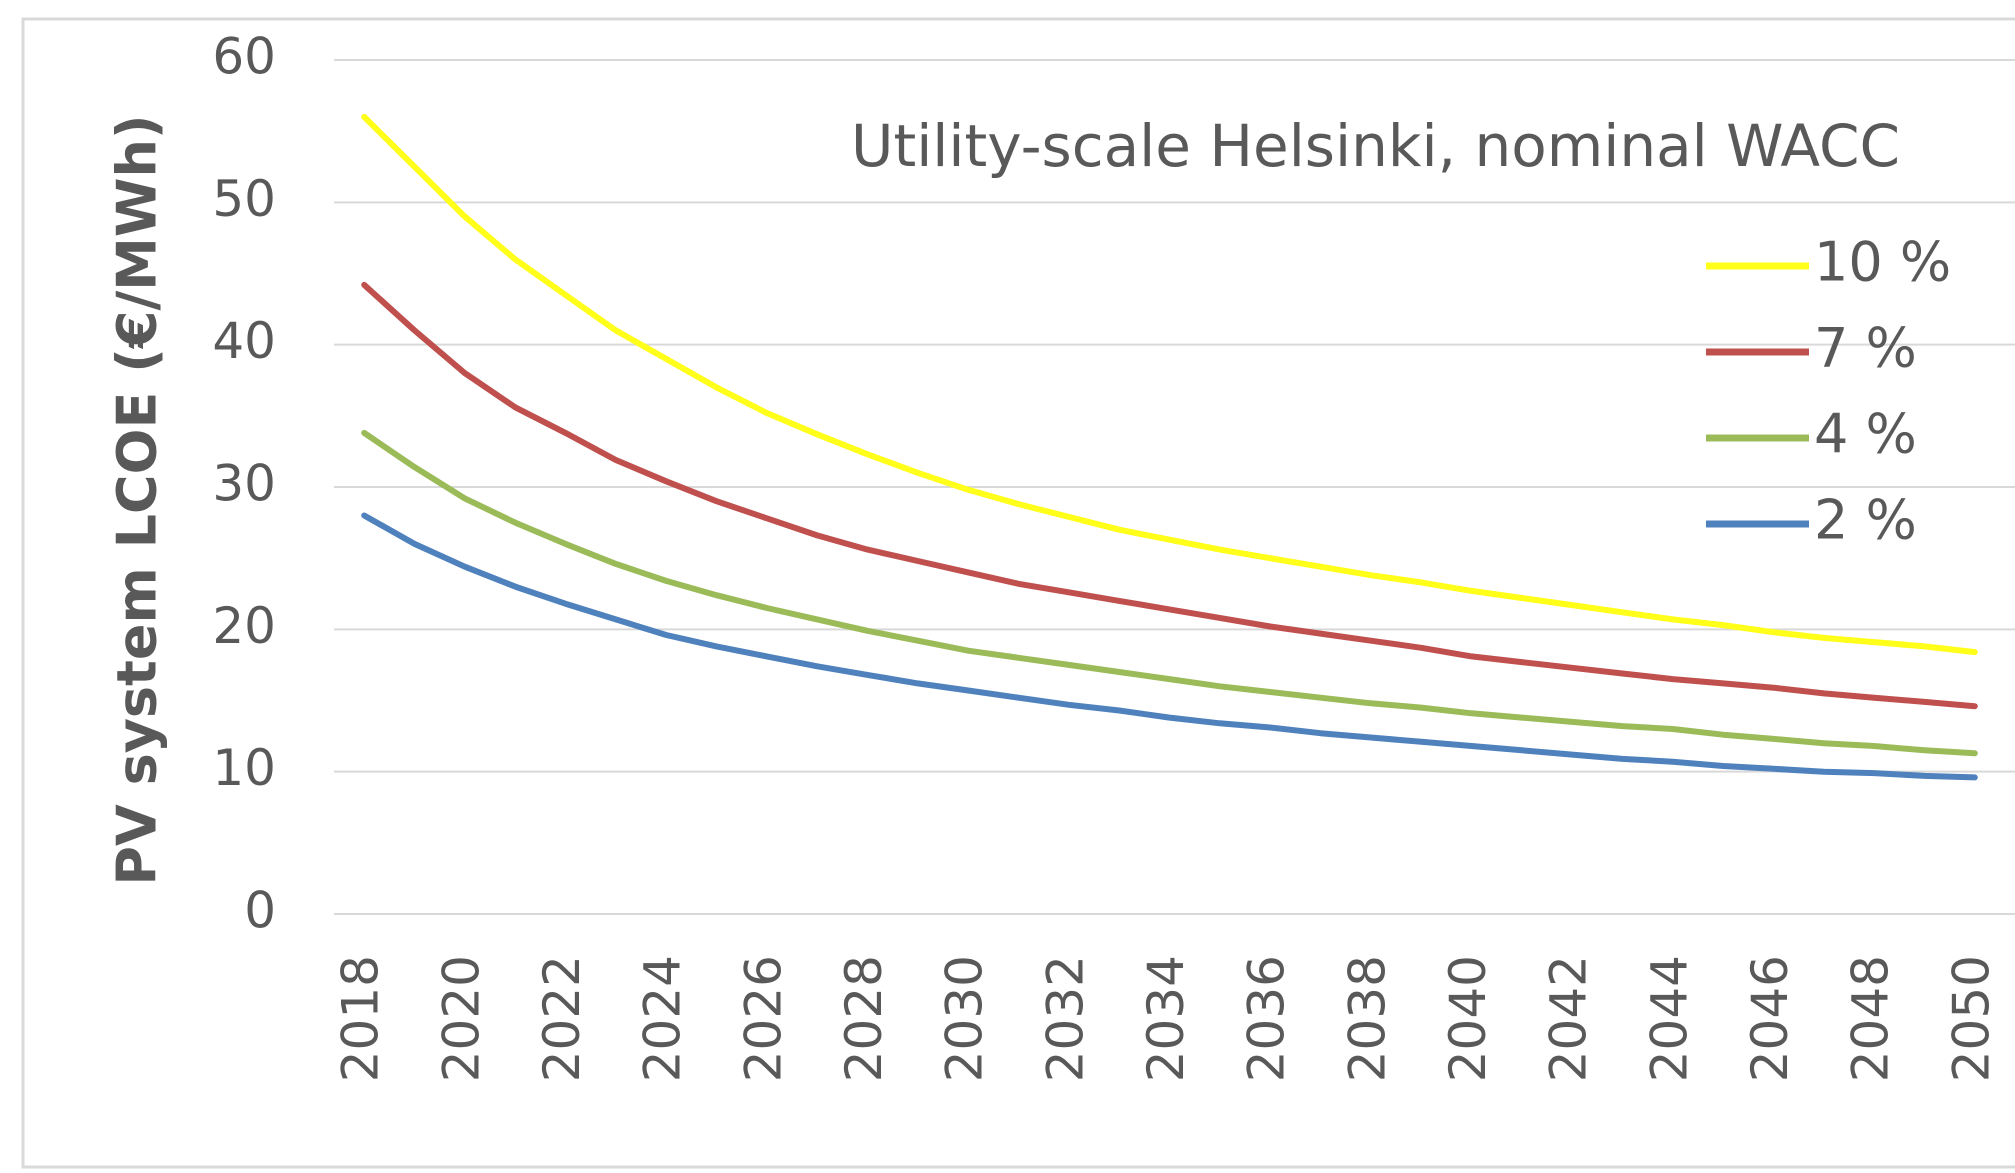 Image resolution: width=2015 pixels, height=1173 pixels. Describe the element at coordinates (461, 1018) in the screenshot. I see `x-tick-label: 2020` at that location.